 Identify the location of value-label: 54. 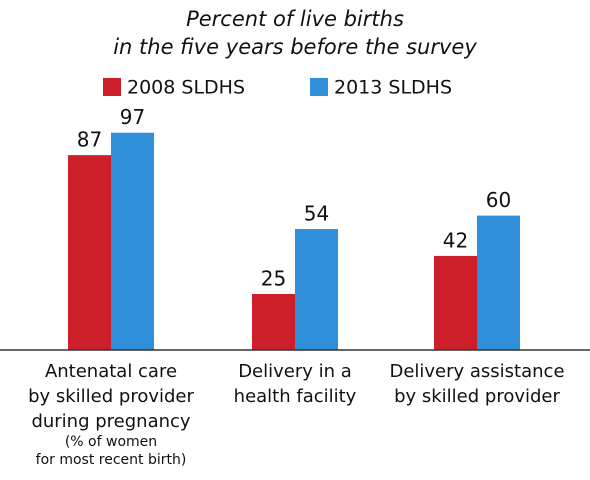
(316, 214).